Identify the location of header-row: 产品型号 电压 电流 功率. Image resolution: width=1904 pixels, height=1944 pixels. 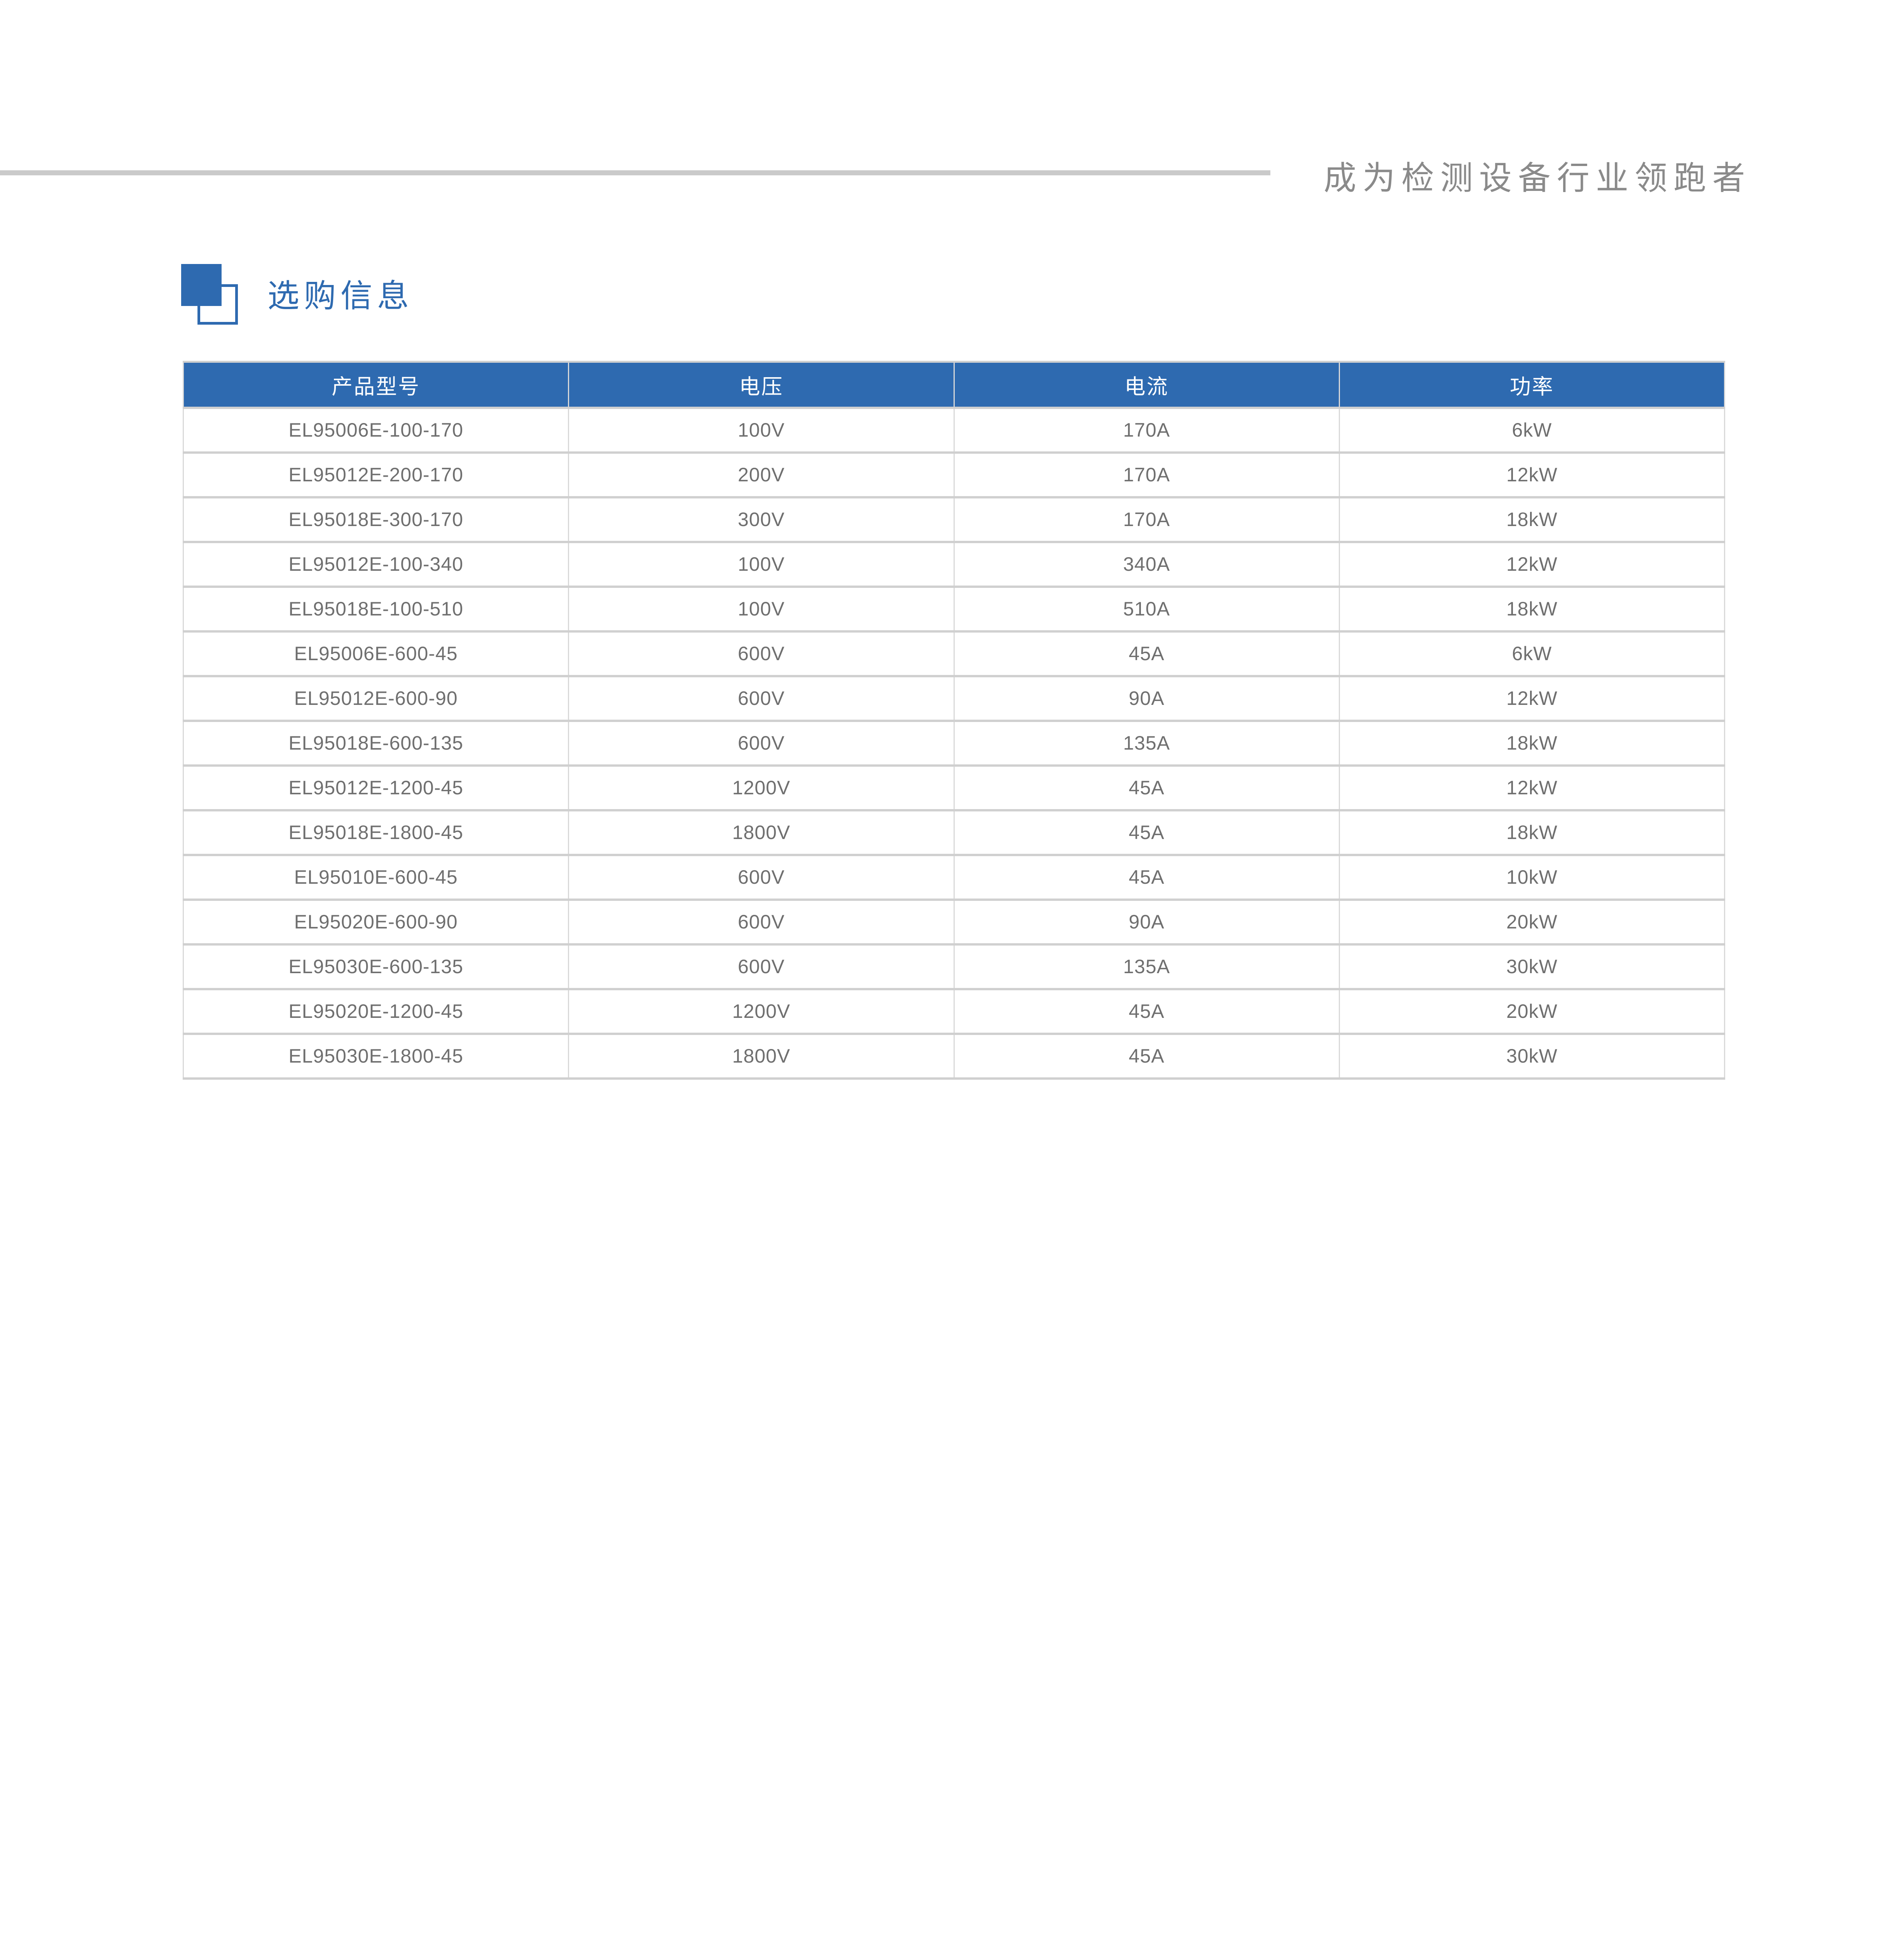
(954, 385).